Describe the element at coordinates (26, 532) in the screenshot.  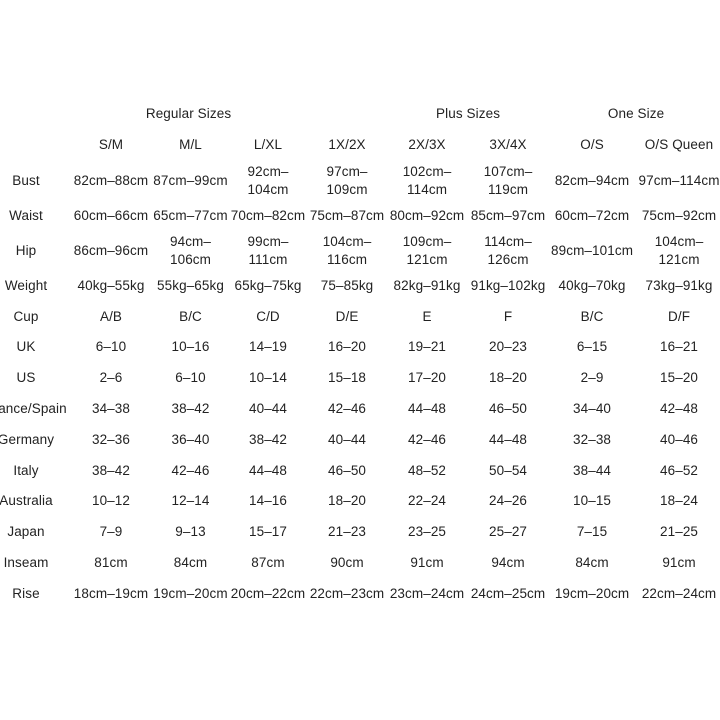
I see `row-label-japan: Japan` at that location.